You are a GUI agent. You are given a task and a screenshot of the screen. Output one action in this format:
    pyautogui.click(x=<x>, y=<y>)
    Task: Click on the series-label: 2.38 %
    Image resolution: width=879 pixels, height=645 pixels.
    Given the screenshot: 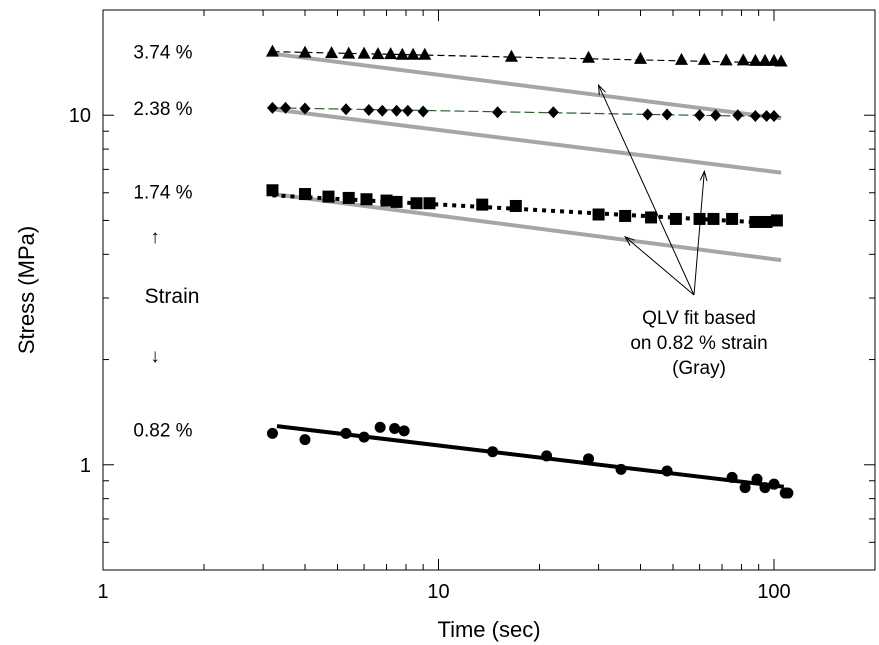 What is the action you would take?
    pyautogui.click(x=162, y=109)
    